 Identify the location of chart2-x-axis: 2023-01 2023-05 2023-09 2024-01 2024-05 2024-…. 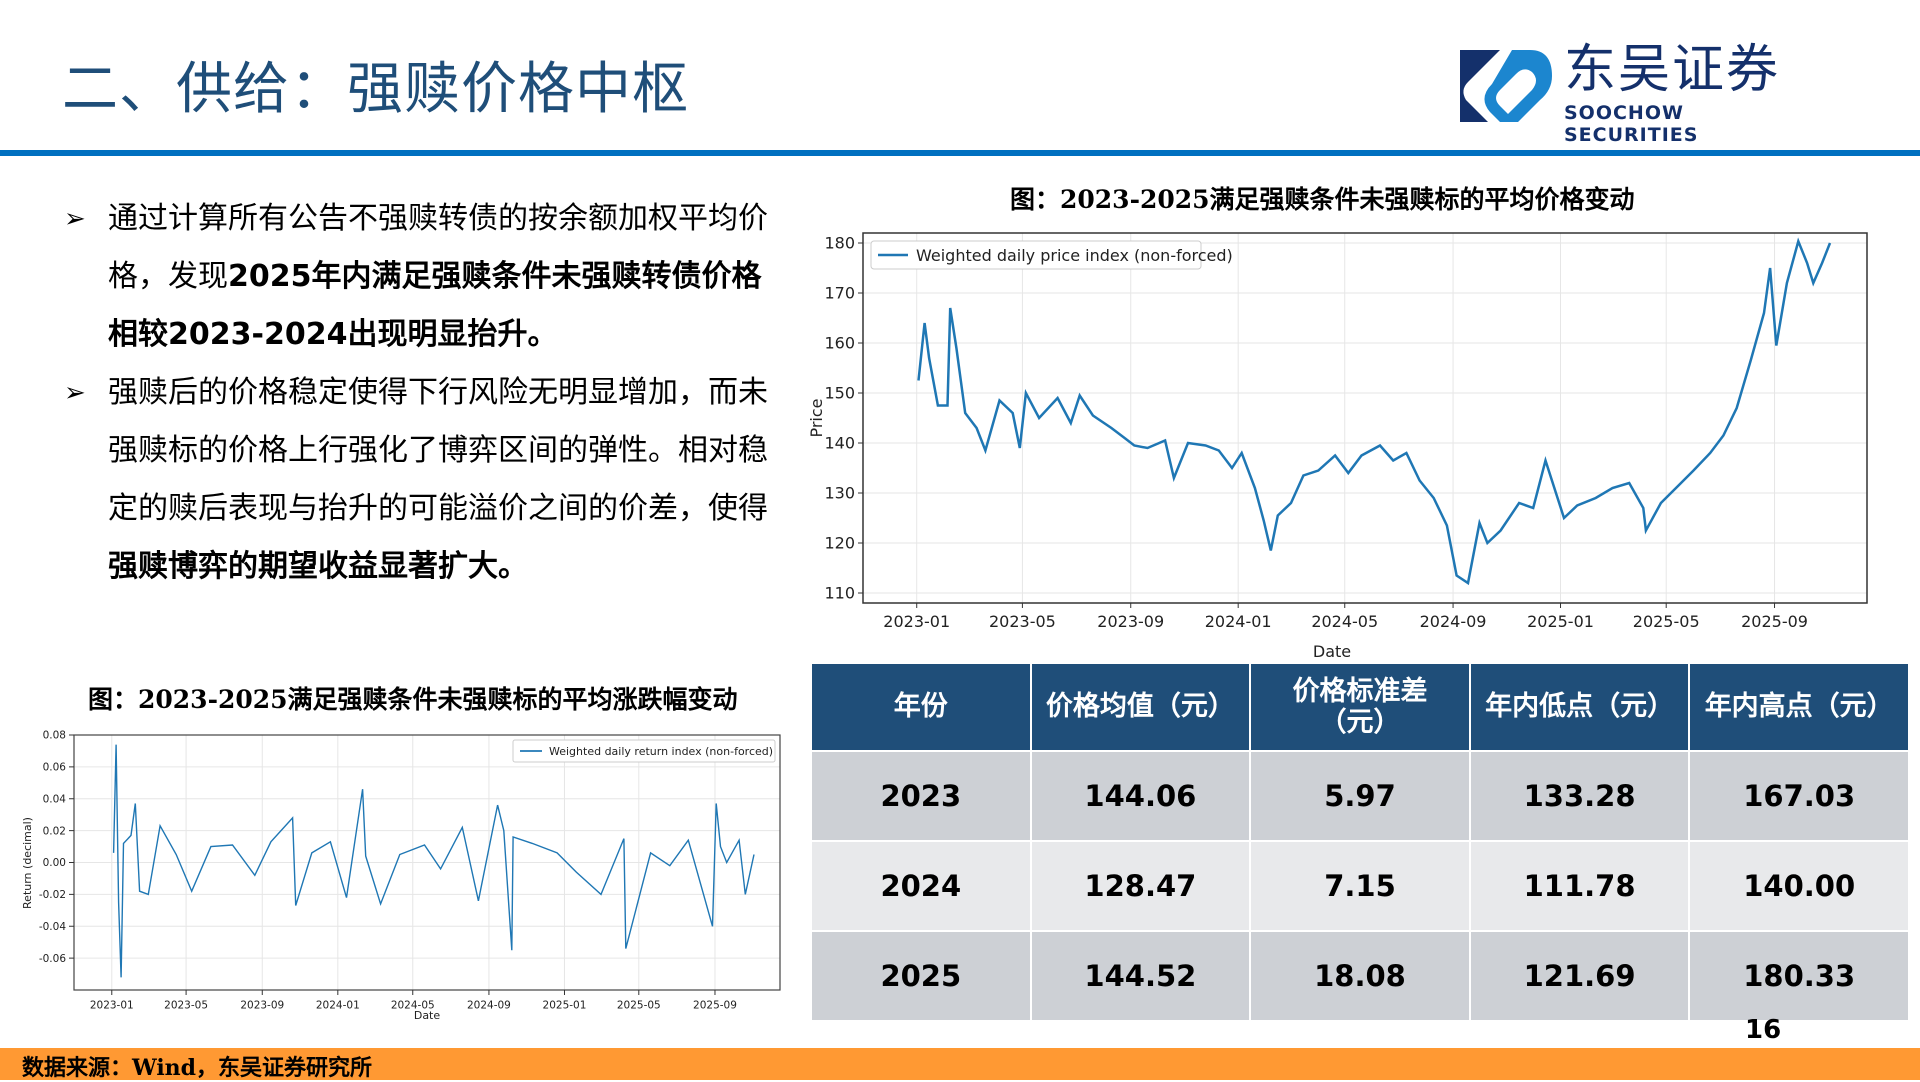
(413, 1001).